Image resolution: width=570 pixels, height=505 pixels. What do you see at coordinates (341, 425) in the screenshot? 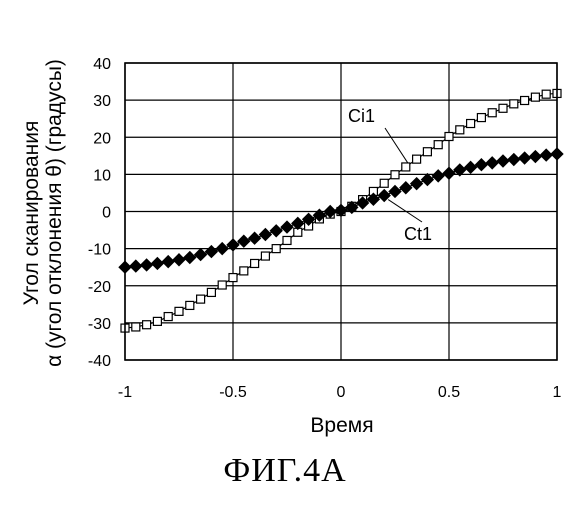
I see `x-axis-title: Время` at bounding box center [341, 425].